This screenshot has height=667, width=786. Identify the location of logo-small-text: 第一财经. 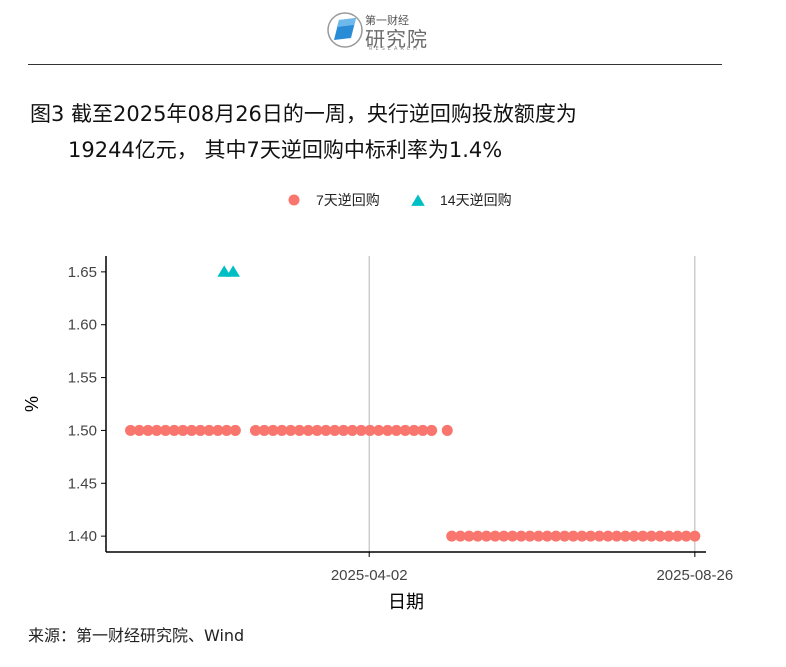
(387, 20).